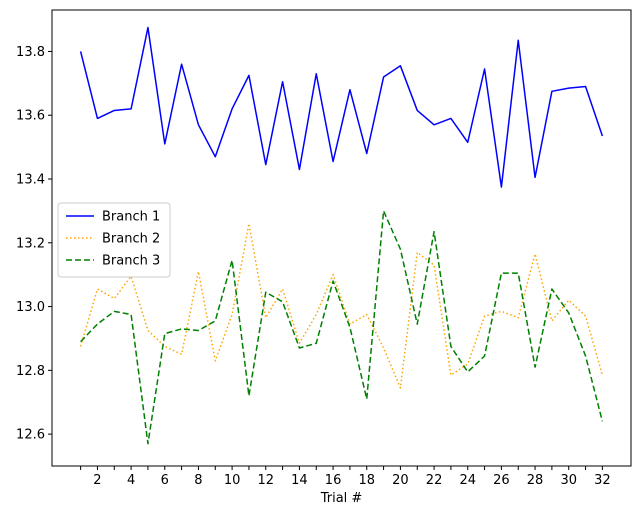  Describe the element at coordinates (131, 217) in the screenshot. I see `legend-label-1: Branch 1` at that location.